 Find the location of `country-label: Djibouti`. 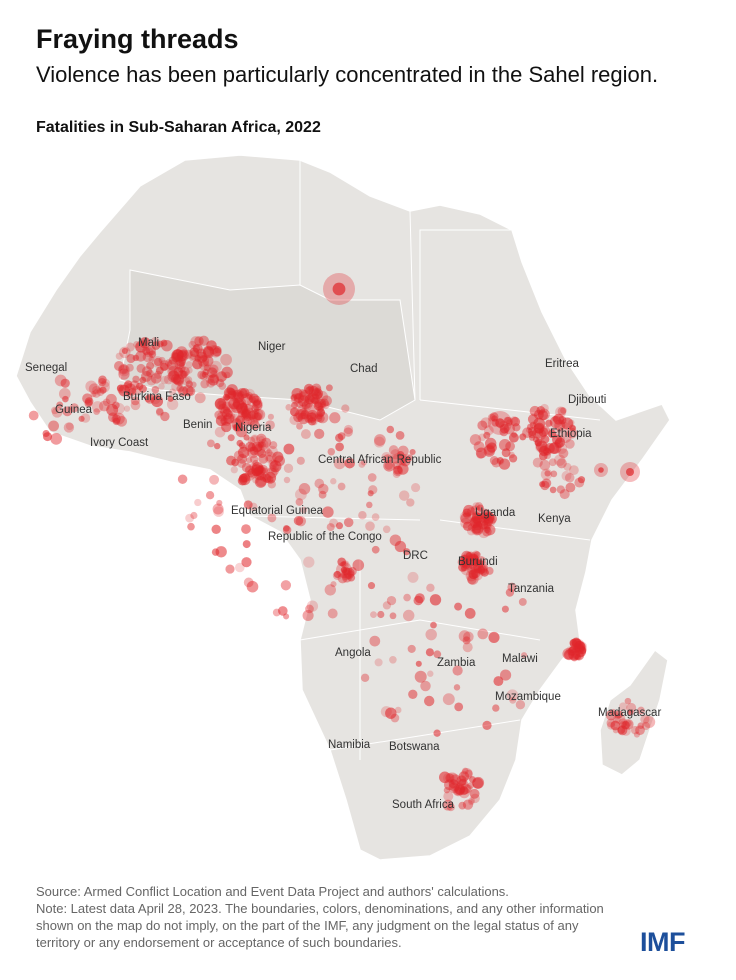

country-label: Djibouti is located at coordinates (587, 400).